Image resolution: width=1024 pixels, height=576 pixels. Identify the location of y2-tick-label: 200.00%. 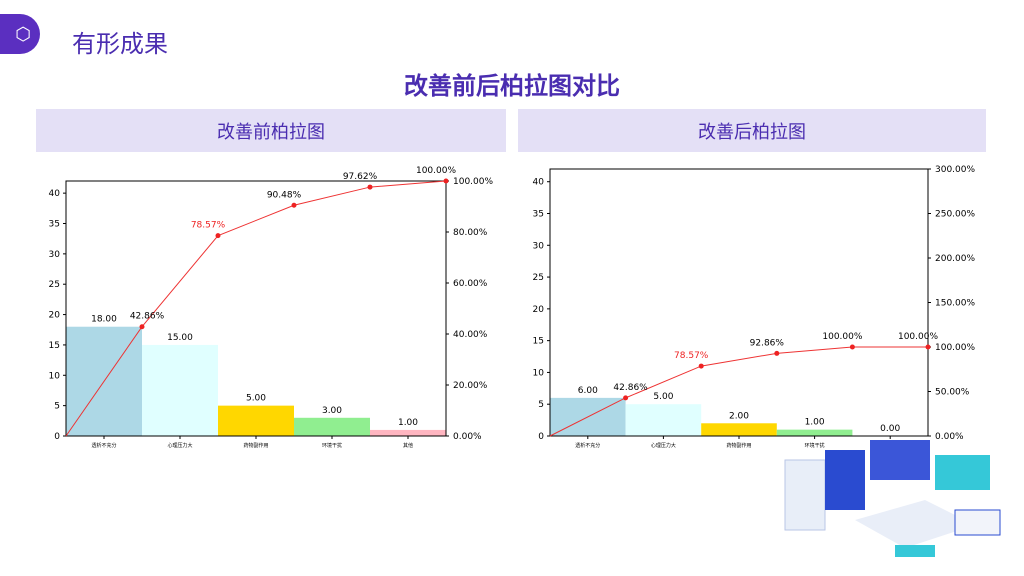
(955, 259).